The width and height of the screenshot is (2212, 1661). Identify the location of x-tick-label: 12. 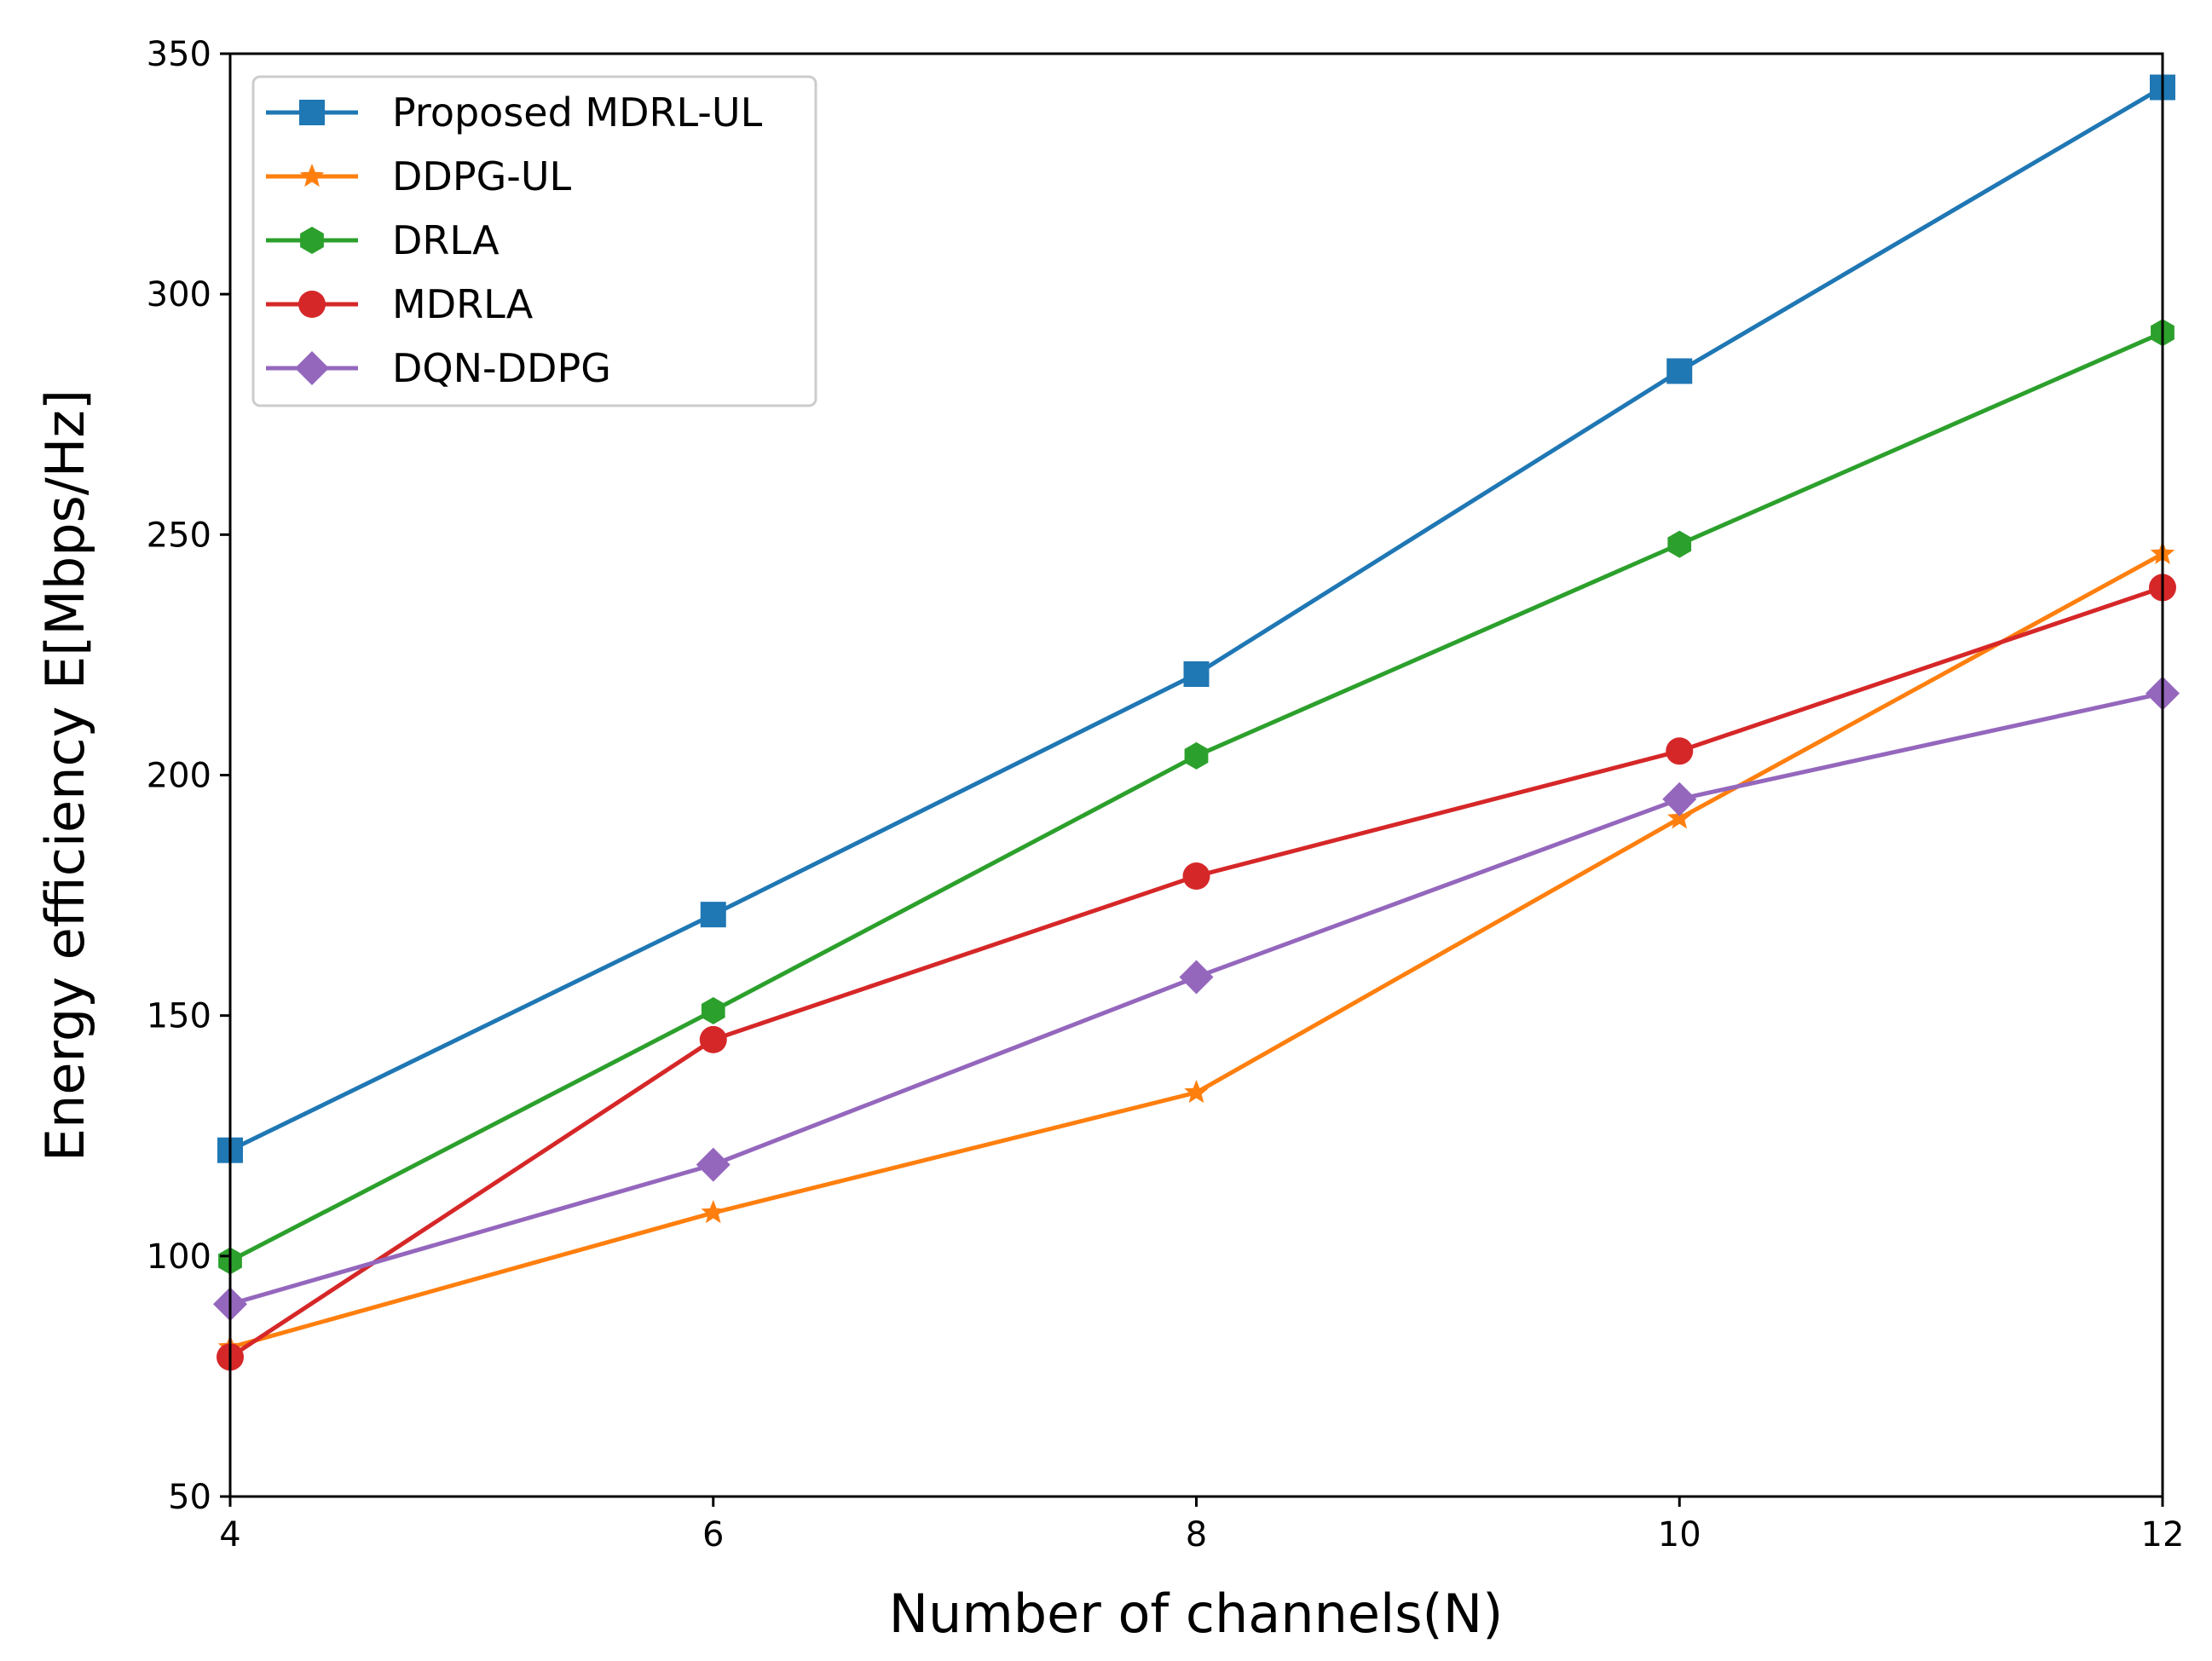
(2163, 1534).